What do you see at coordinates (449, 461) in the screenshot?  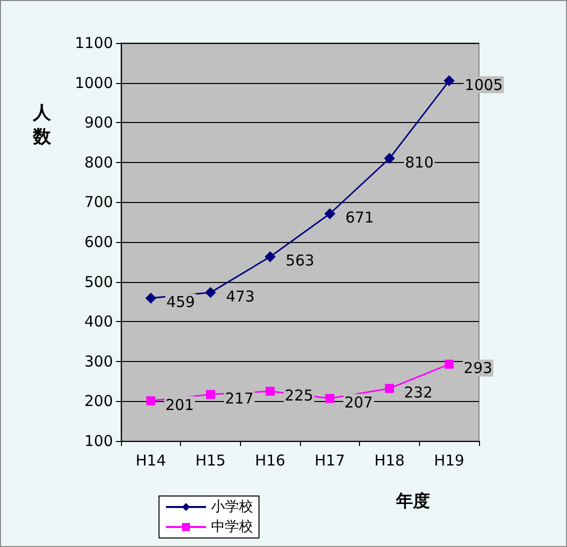 I see `x-tick-label: H19` at bounding box center [449, 461].